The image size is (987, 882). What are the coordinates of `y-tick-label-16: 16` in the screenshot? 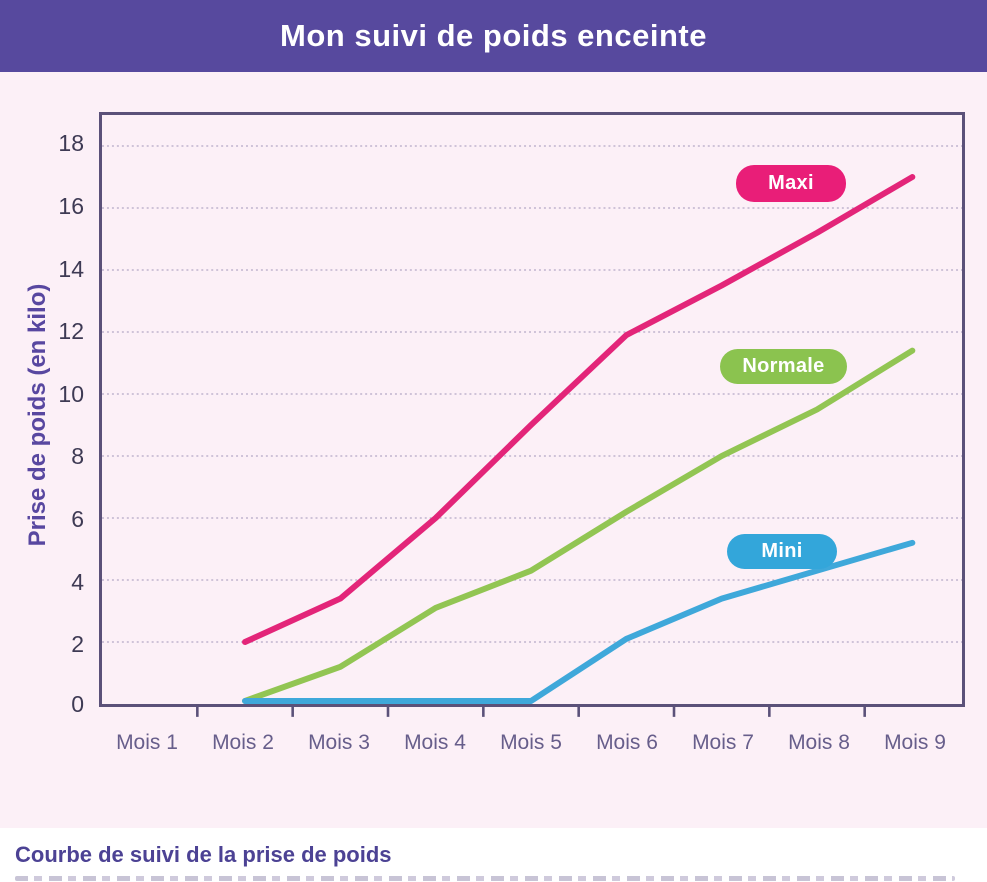 It's located at (71, 205).